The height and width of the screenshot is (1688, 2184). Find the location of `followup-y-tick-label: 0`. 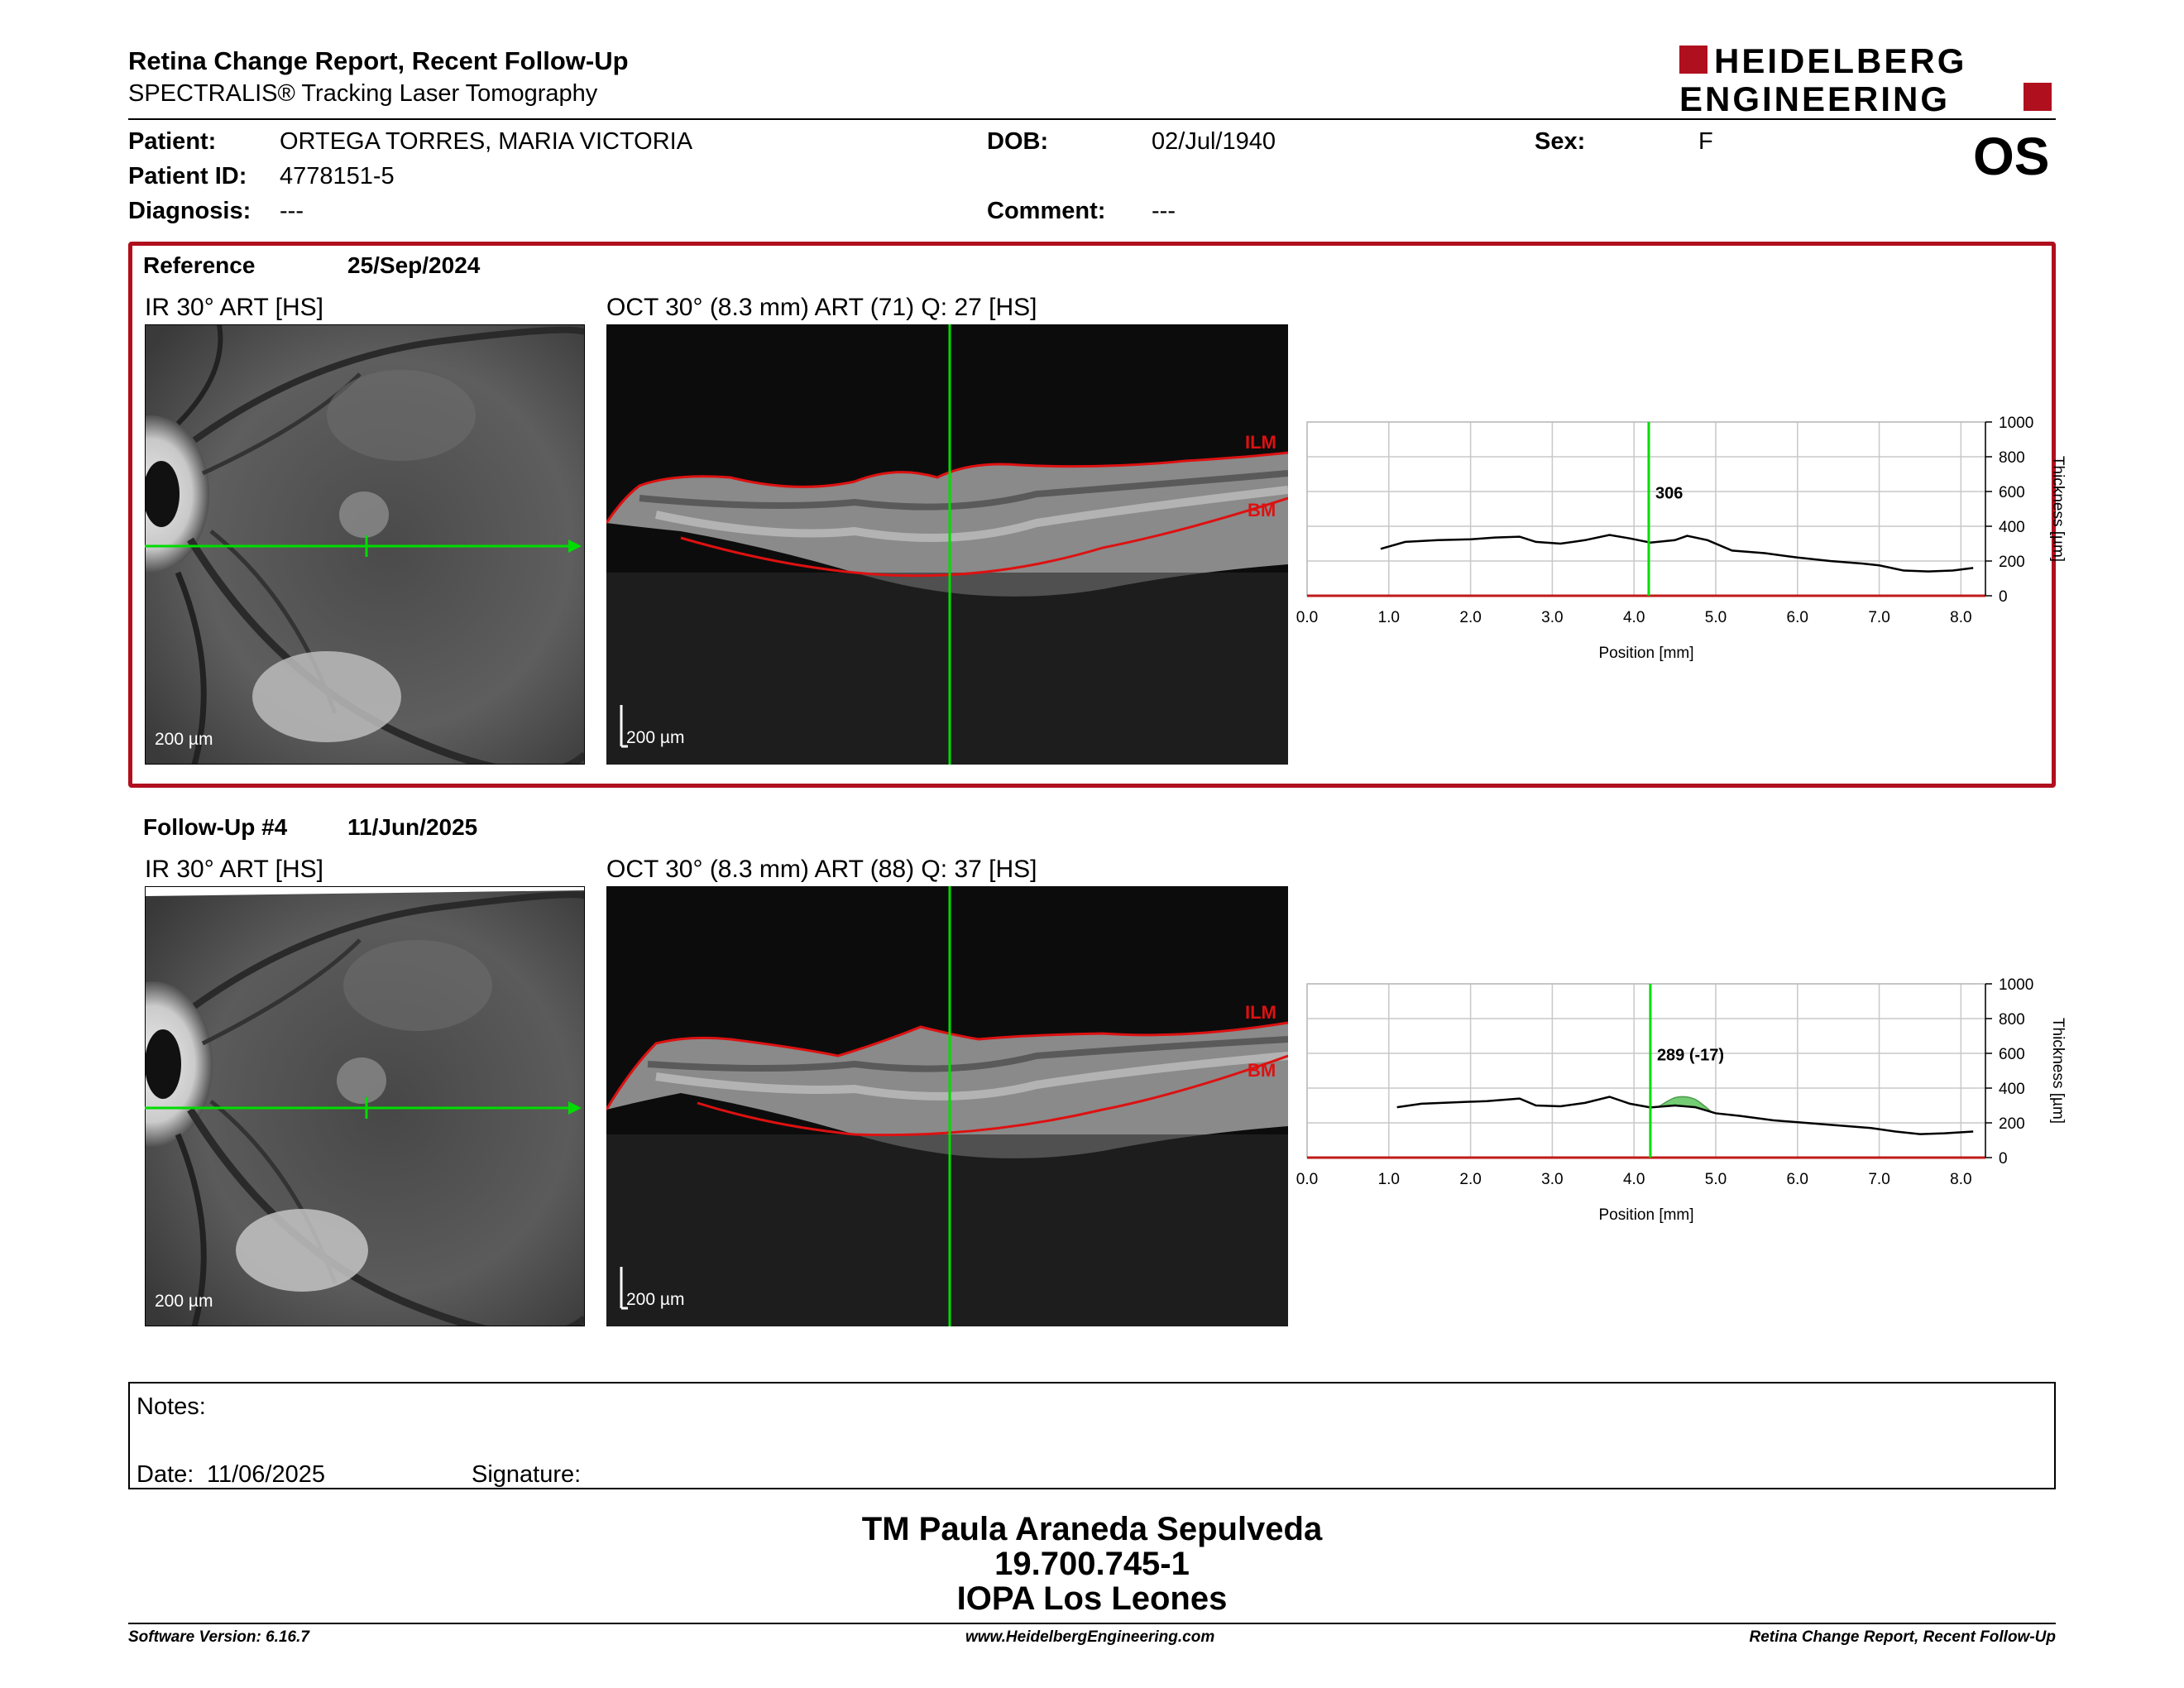

followup-y-tick-label: 0 is located at coordinates (2003, 1159).